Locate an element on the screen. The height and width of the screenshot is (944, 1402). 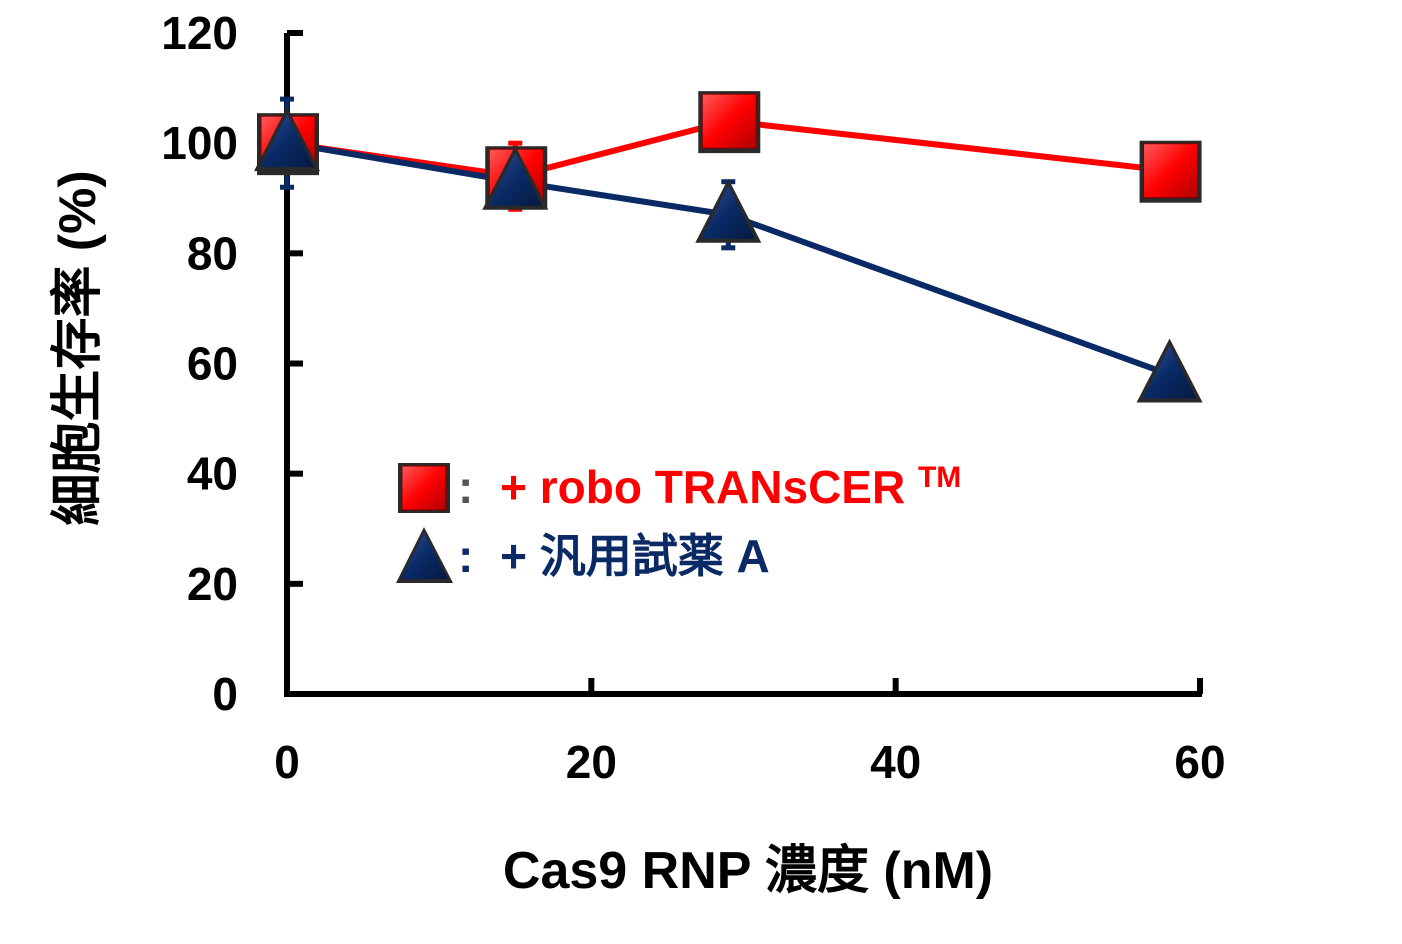
legend-item-reagent-a: : + 汎用試薬 A is located at coordinates (583, 555).